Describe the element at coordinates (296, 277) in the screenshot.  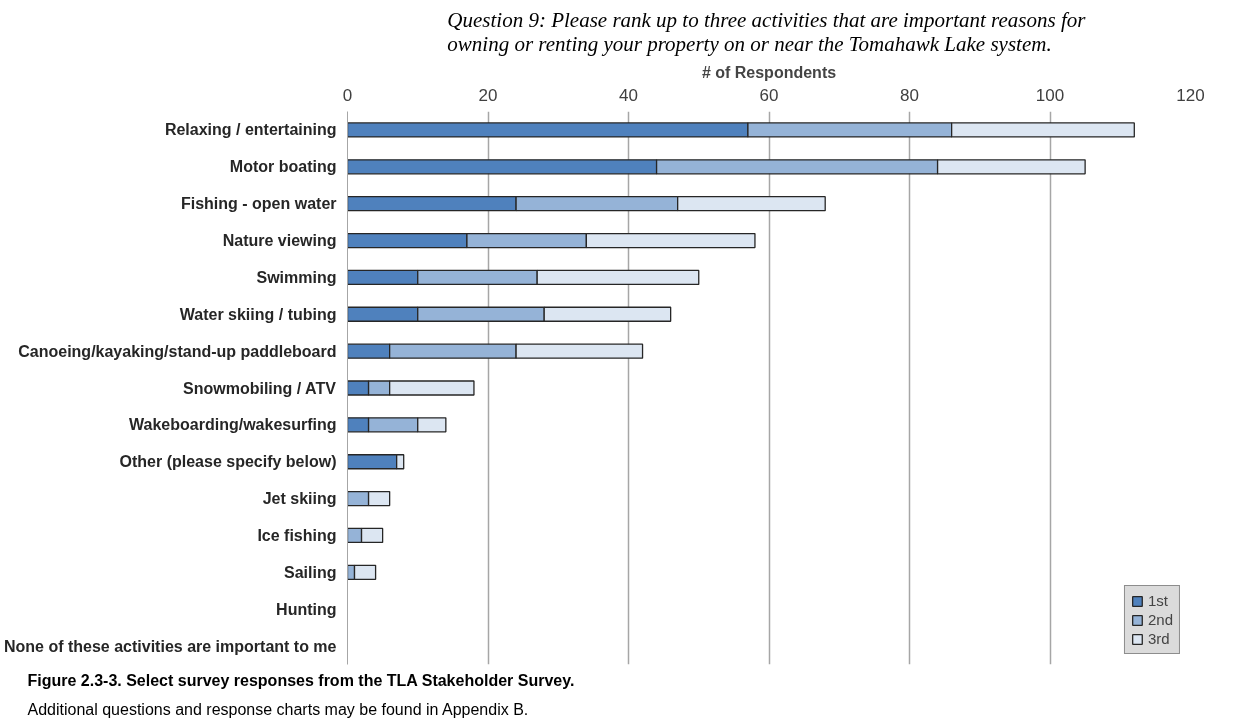
I see `y-tick-label: Swimming` at that location.